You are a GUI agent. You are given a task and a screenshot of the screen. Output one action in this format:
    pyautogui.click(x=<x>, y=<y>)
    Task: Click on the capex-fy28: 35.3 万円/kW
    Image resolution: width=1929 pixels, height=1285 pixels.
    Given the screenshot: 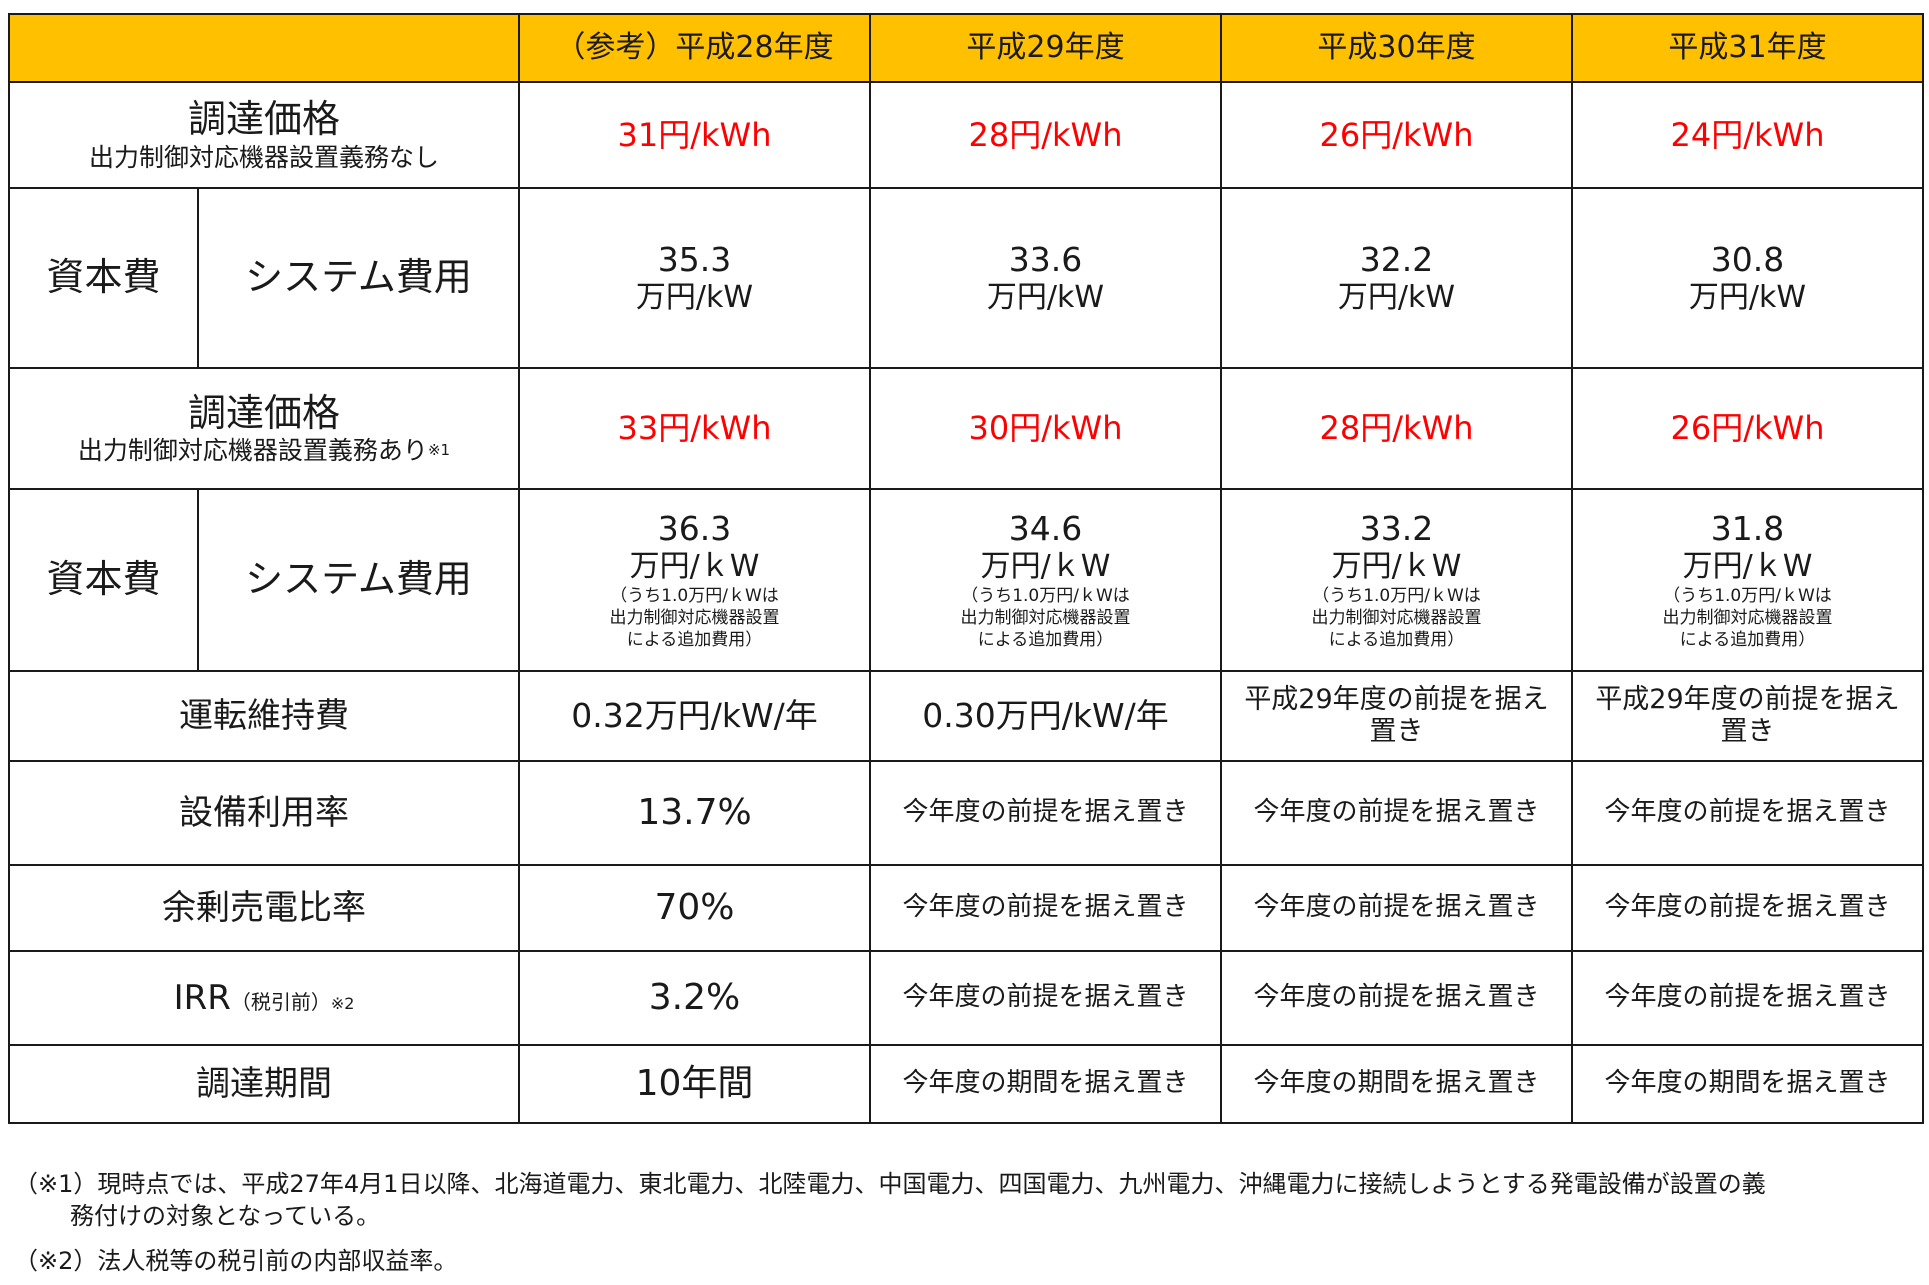 What is the action you would take?
    pyautogui.click(x=694, y=278)
    